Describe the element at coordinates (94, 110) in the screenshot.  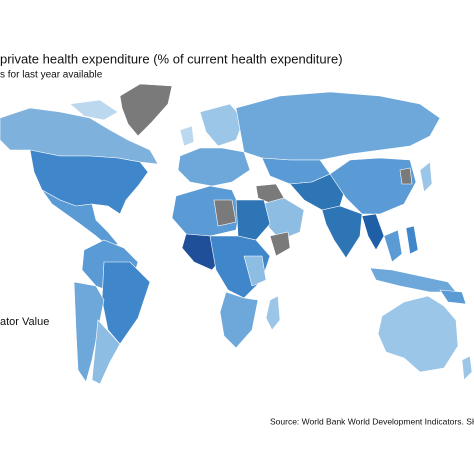
I see `arctic-islands` at that location.